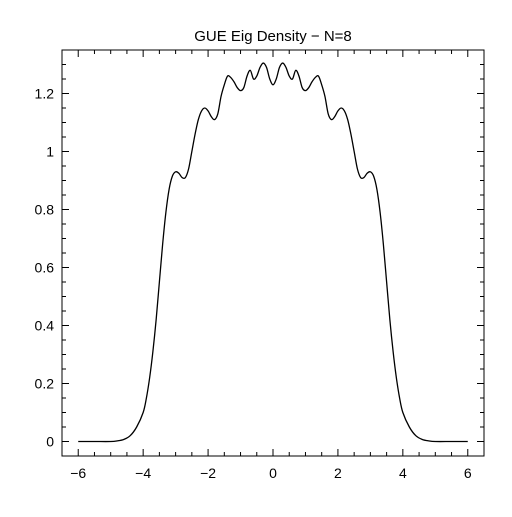 The width and height of the screenshot is (512, 517). Describe the element at coordinates (45, 210) in the screenshot. I see `y-tick-label: 0.8` at that location.